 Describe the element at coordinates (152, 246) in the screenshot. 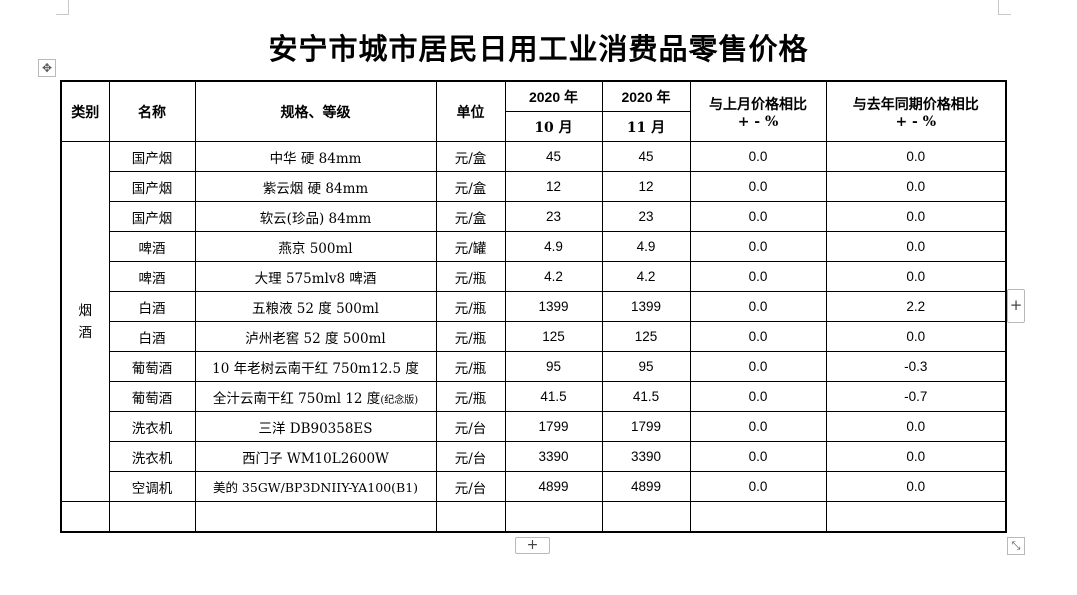

I see `item-name: 啤酒` at that location.